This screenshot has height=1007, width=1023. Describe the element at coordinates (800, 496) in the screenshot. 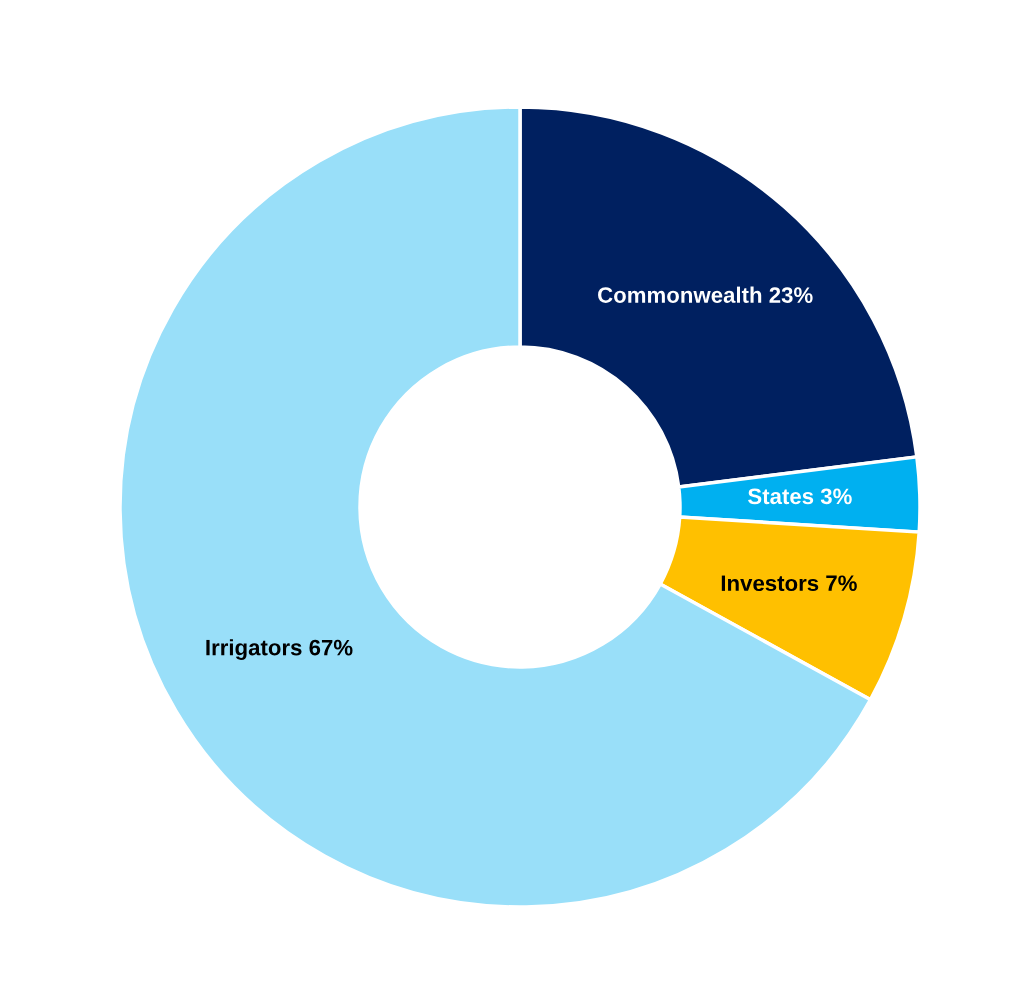

I see `slice-label: States 3%` at that location.